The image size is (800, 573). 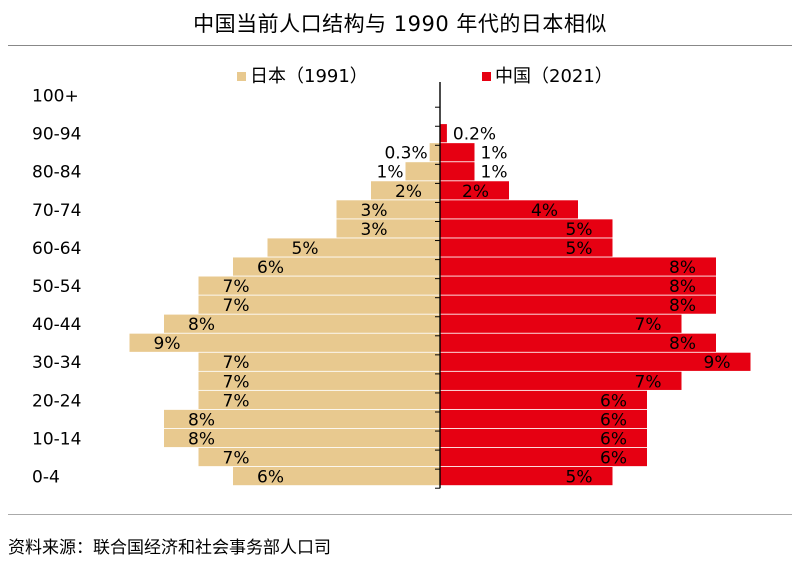 What do you see at coordinates (56, 439) in the screenshot?
I see `y-tick-label: 10-14` at bounding box center [56, 439].